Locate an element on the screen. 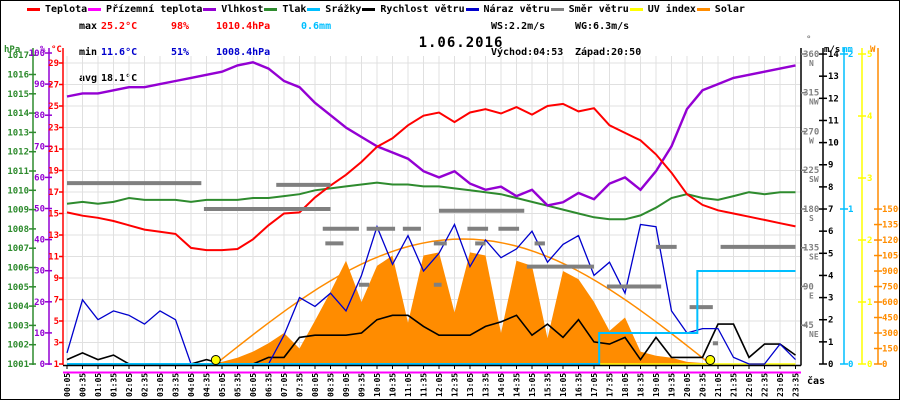  axis-tick-label: 04:05 is located at coordinates (191, 385).